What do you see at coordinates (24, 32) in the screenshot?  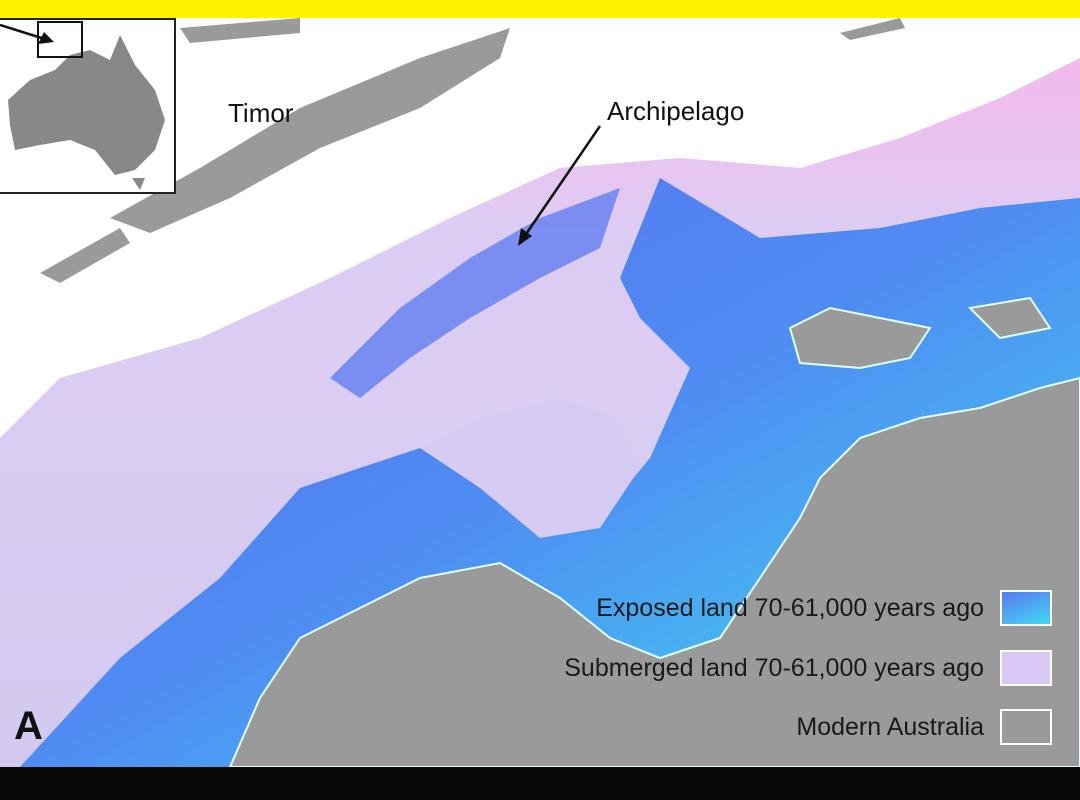 I see `inset-arrow` at bounding box center [24, 32].